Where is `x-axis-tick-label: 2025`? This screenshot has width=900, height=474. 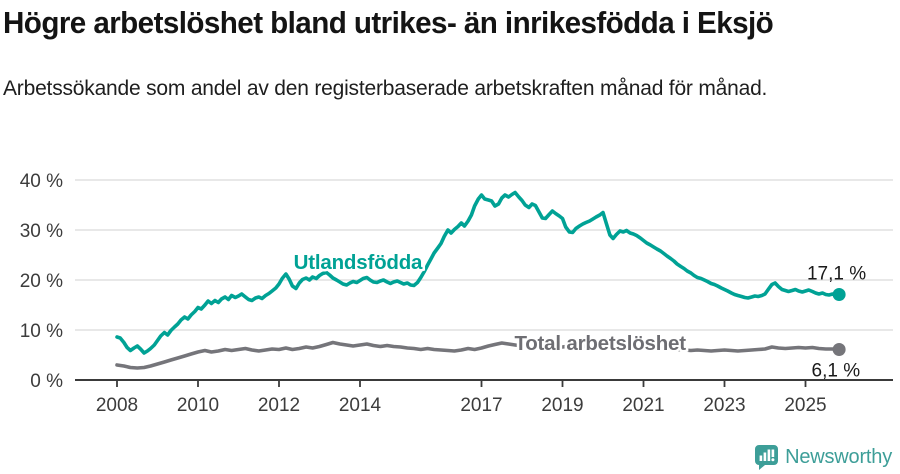 x-axis-tick-label: 2025 is located at coordinates (805, 405).